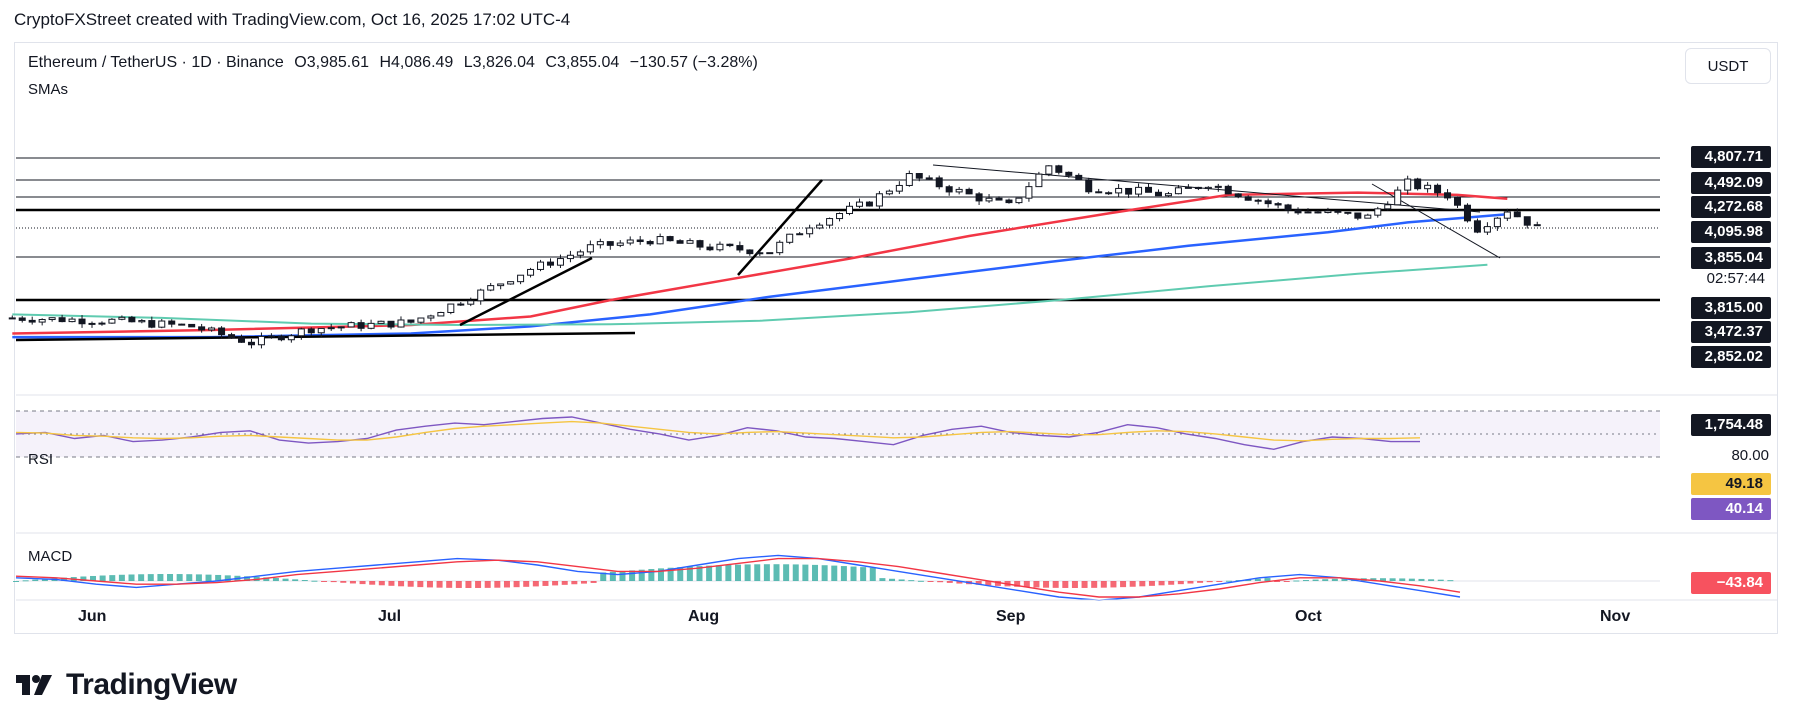 This screenshot has height=728, width=1793. I want to click on rsi-pane-label: RSI, so click(41, 459).